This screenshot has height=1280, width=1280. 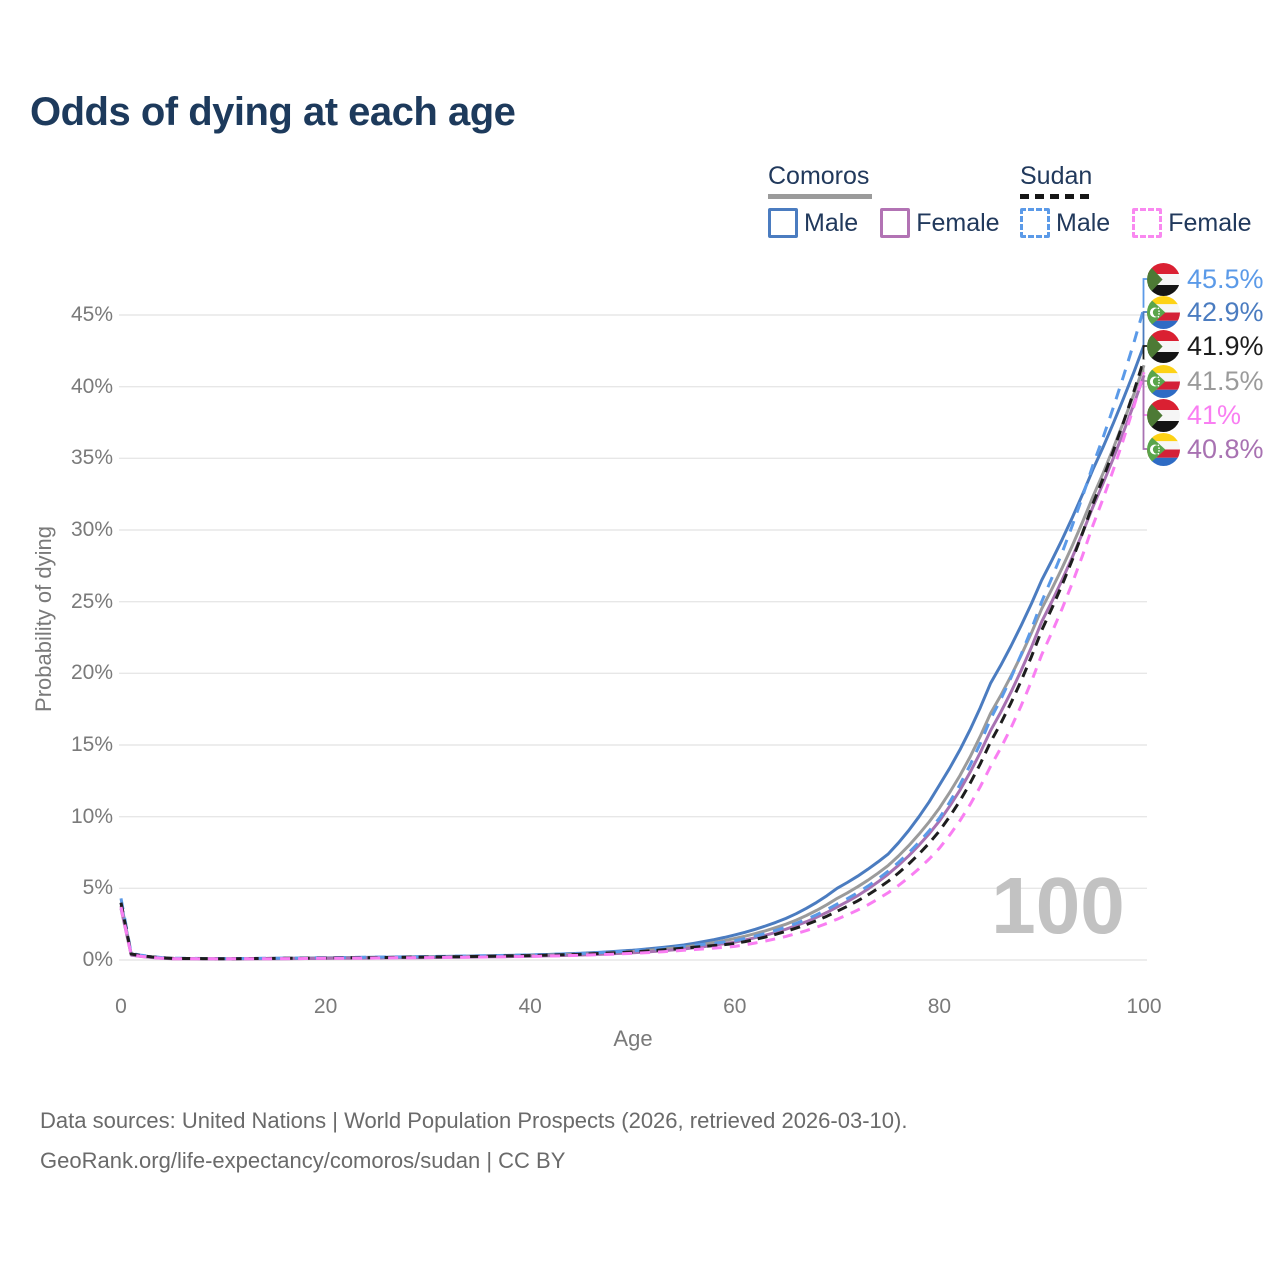 I want to click on x-tick-label: 80, so click(x=939, y=1006).